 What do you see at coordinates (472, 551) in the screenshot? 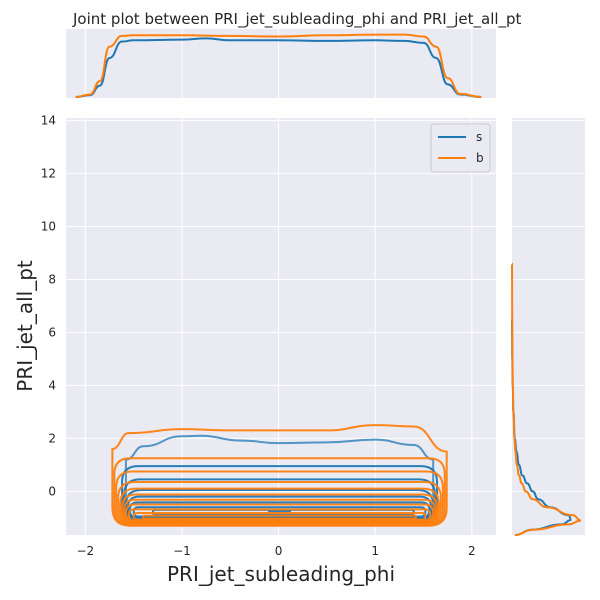
I see `x-tick-label: 2` at bounding box center [472, 551].